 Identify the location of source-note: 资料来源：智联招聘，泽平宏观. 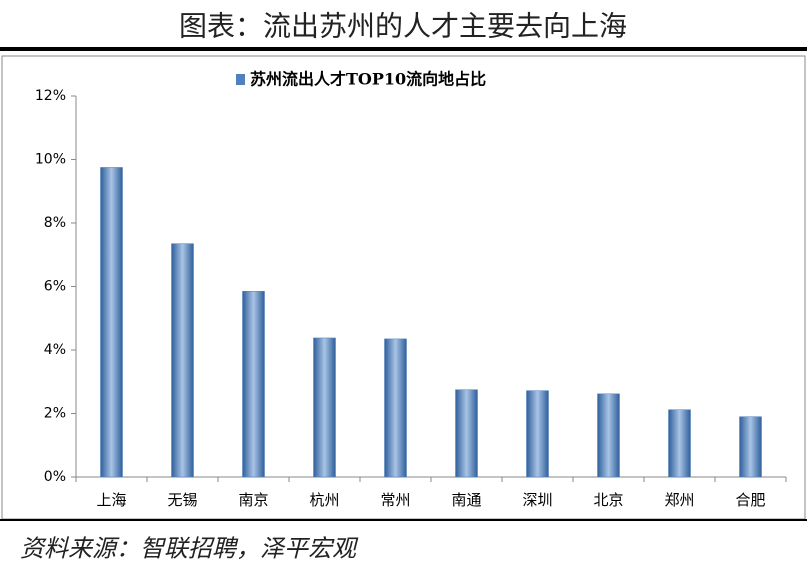
(189, 549).